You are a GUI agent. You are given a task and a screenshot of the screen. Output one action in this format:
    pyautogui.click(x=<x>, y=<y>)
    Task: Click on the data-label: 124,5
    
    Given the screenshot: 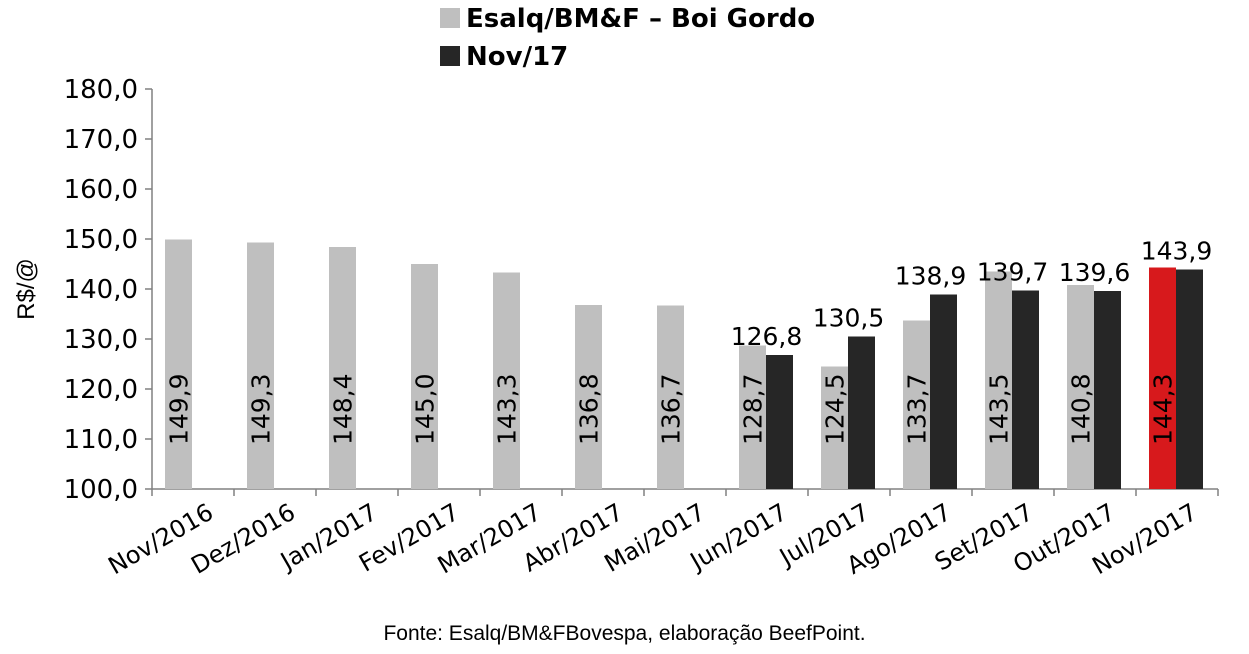 What is the action you would take?
    pyautogui.click(x=835, y=409)
    